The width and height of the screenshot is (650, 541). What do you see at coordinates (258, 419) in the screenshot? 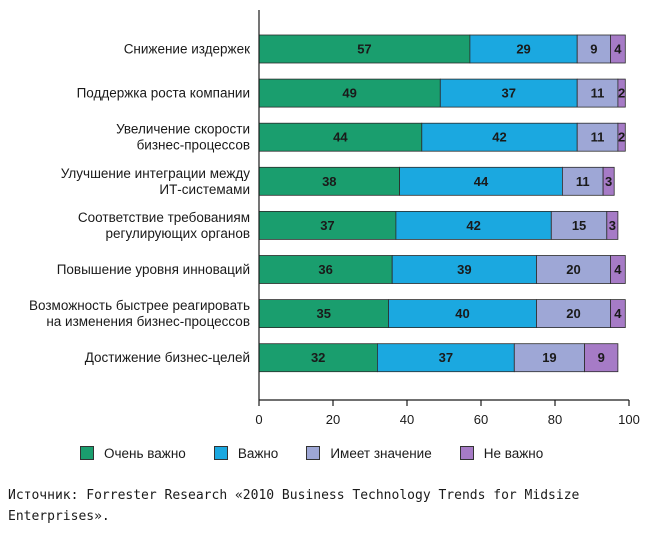
I see `x-tick-label: 0` at bounding box center [258, 419].